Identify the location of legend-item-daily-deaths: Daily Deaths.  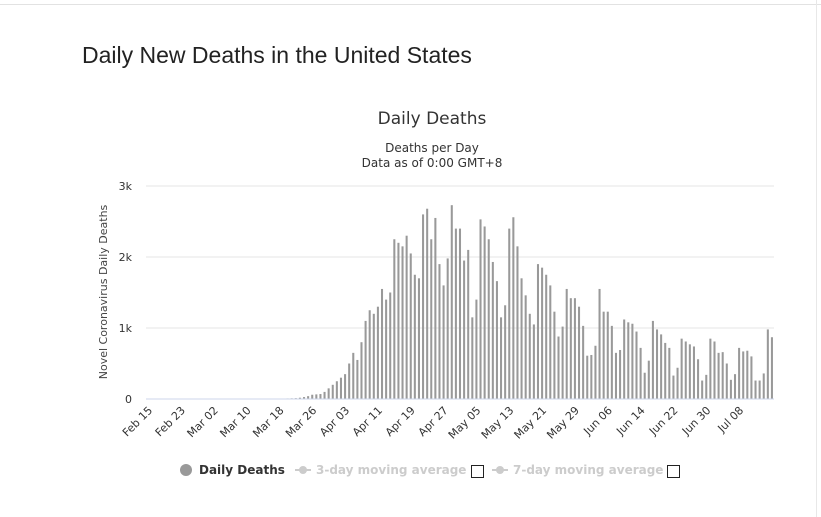
(232, 470).